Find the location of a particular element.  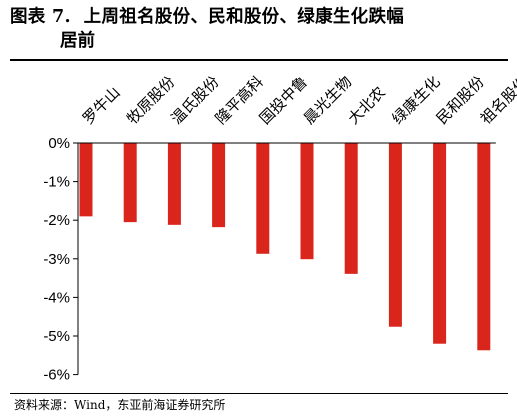

chart-title: 图表 7. 上周祖名股份、民和股份、绿康生化跌幅 is located at coordinates (260, 17).